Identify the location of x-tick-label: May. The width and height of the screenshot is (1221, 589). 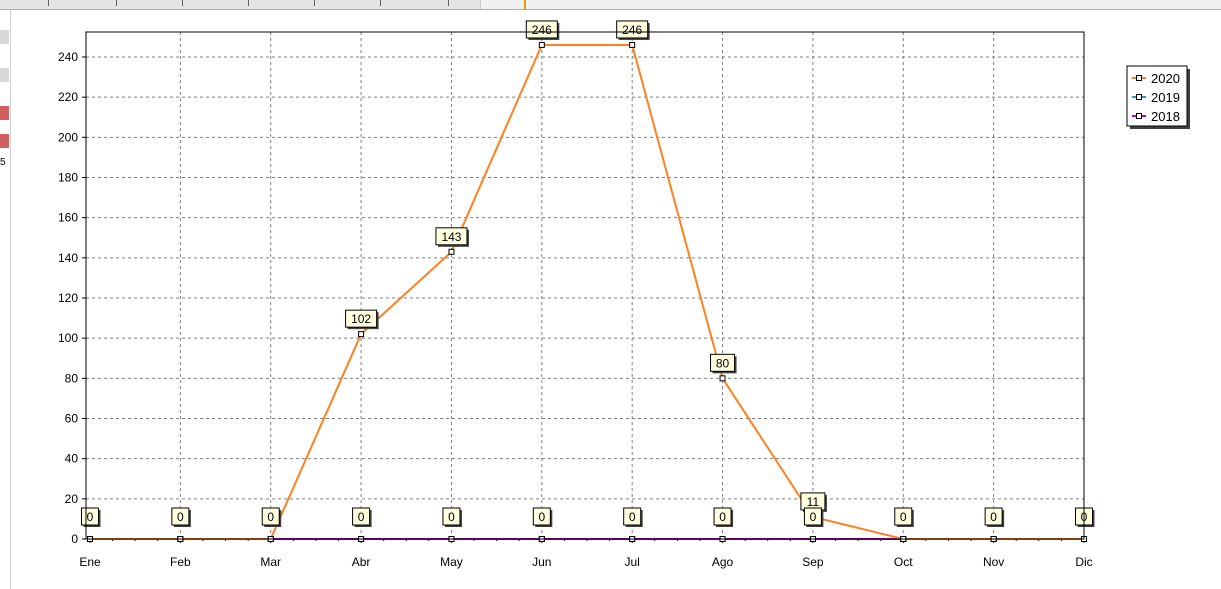
(451, 562).